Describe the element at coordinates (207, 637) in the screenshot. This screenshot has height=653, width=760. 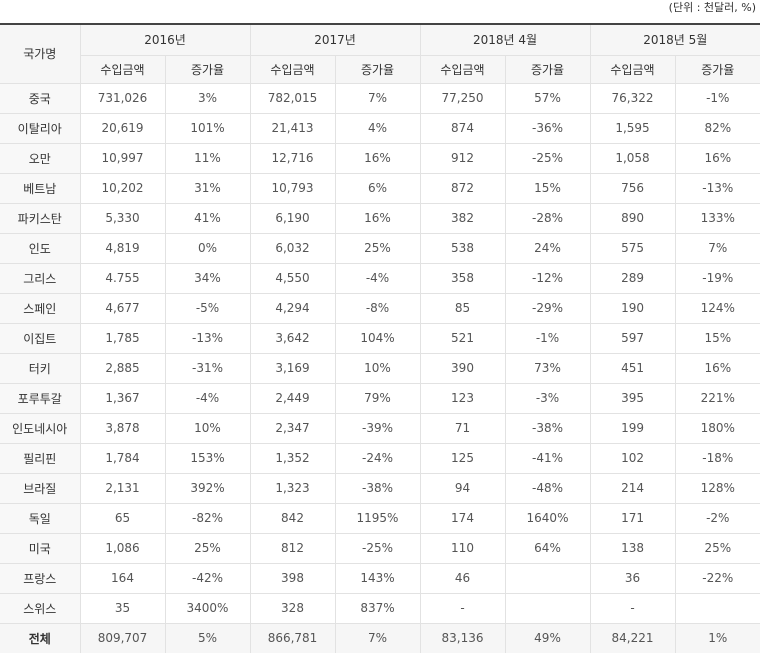
I see `value-cell: 5%` at that location.